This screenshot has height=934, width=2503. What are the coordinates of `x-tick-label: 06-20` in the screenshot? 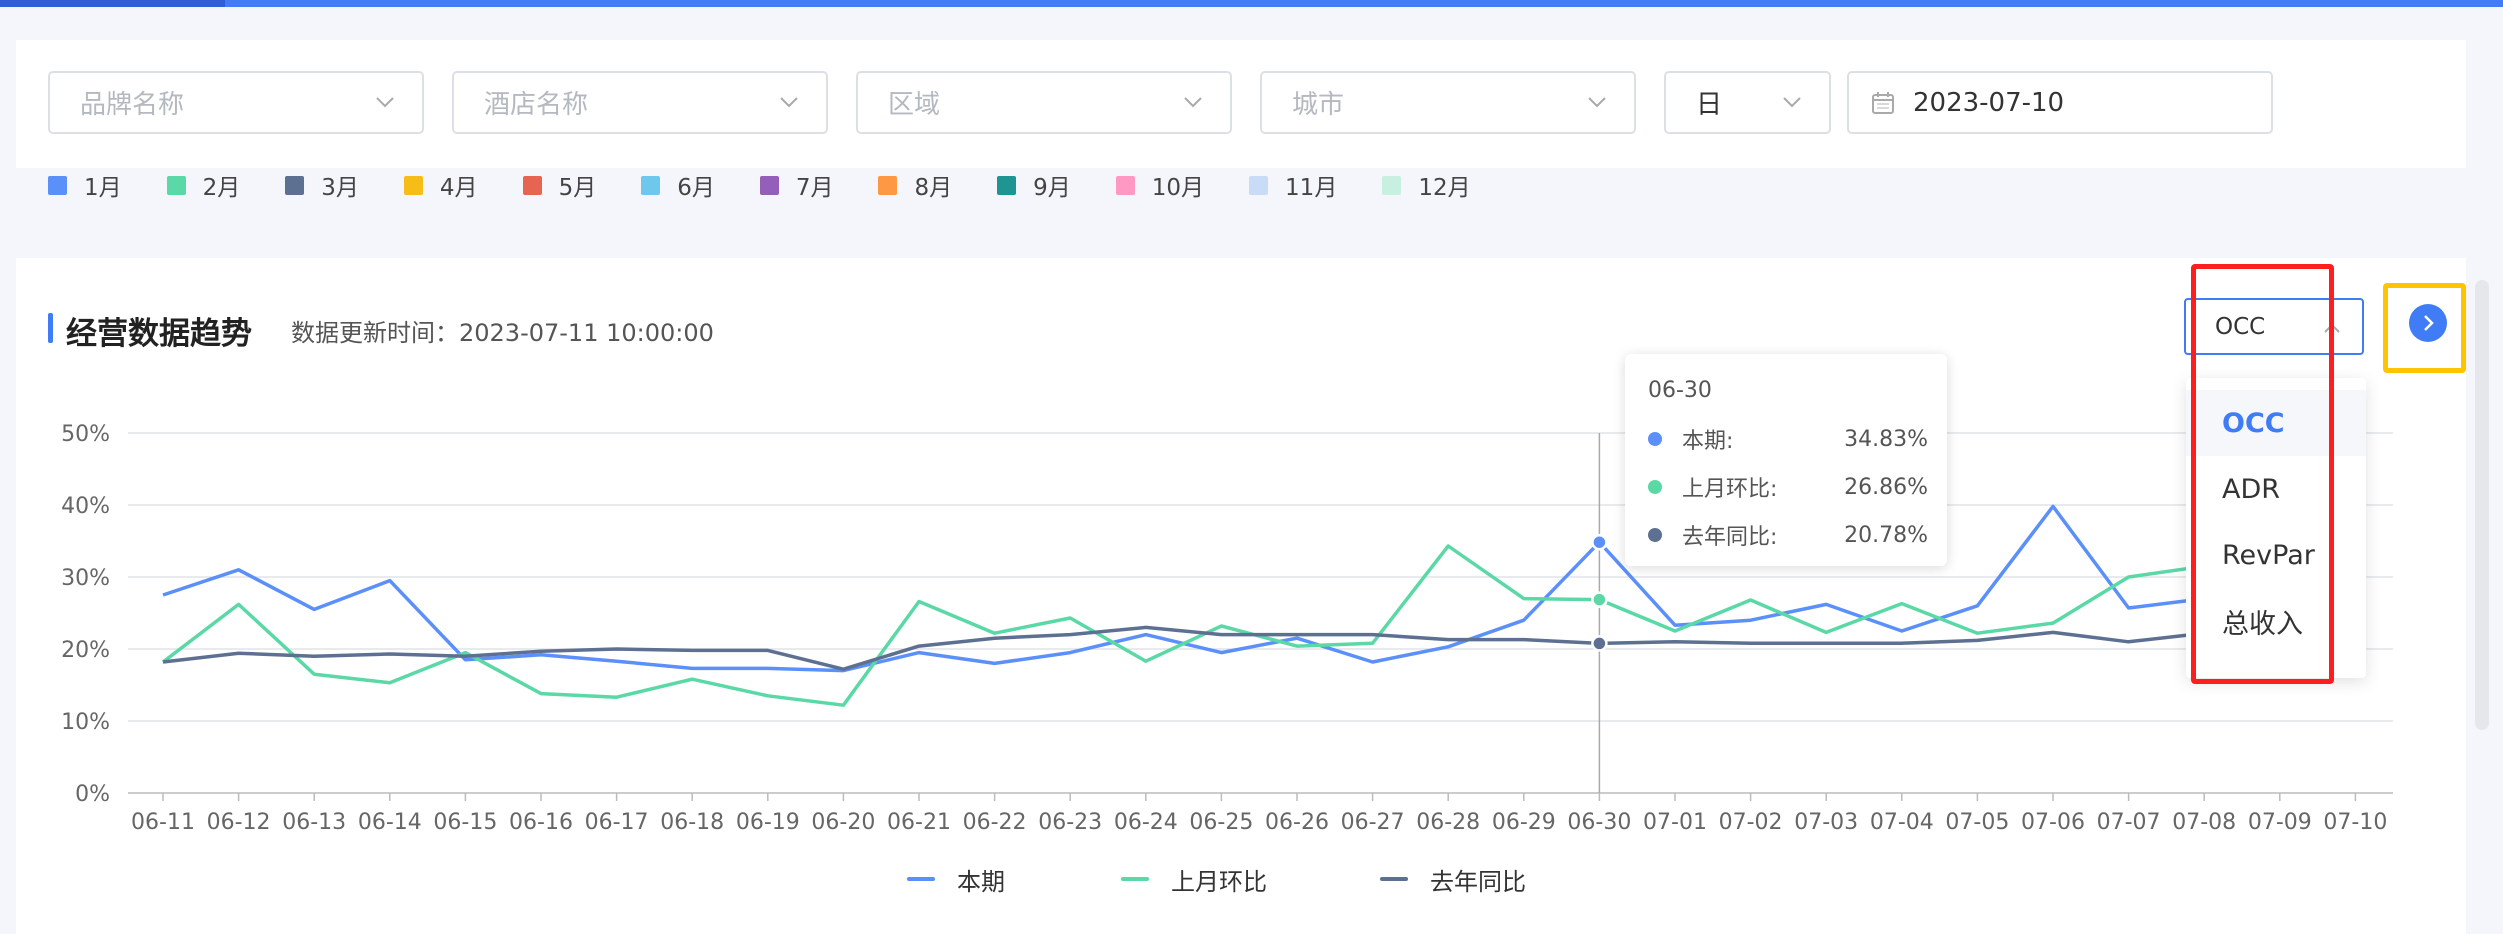 It's located at (843, 822).